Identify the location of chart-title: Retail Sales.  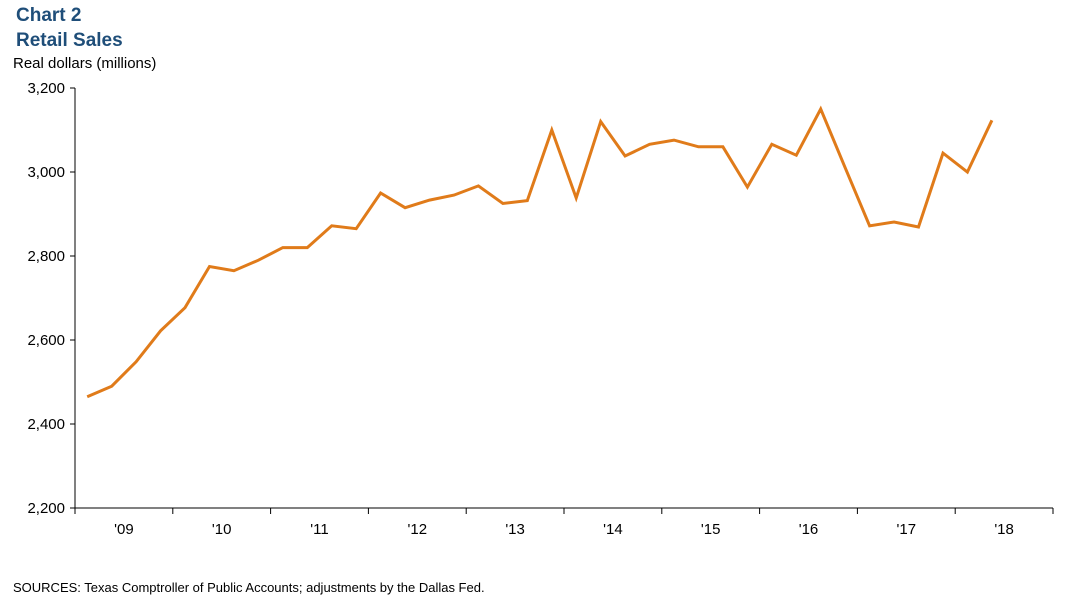
(69, 40).